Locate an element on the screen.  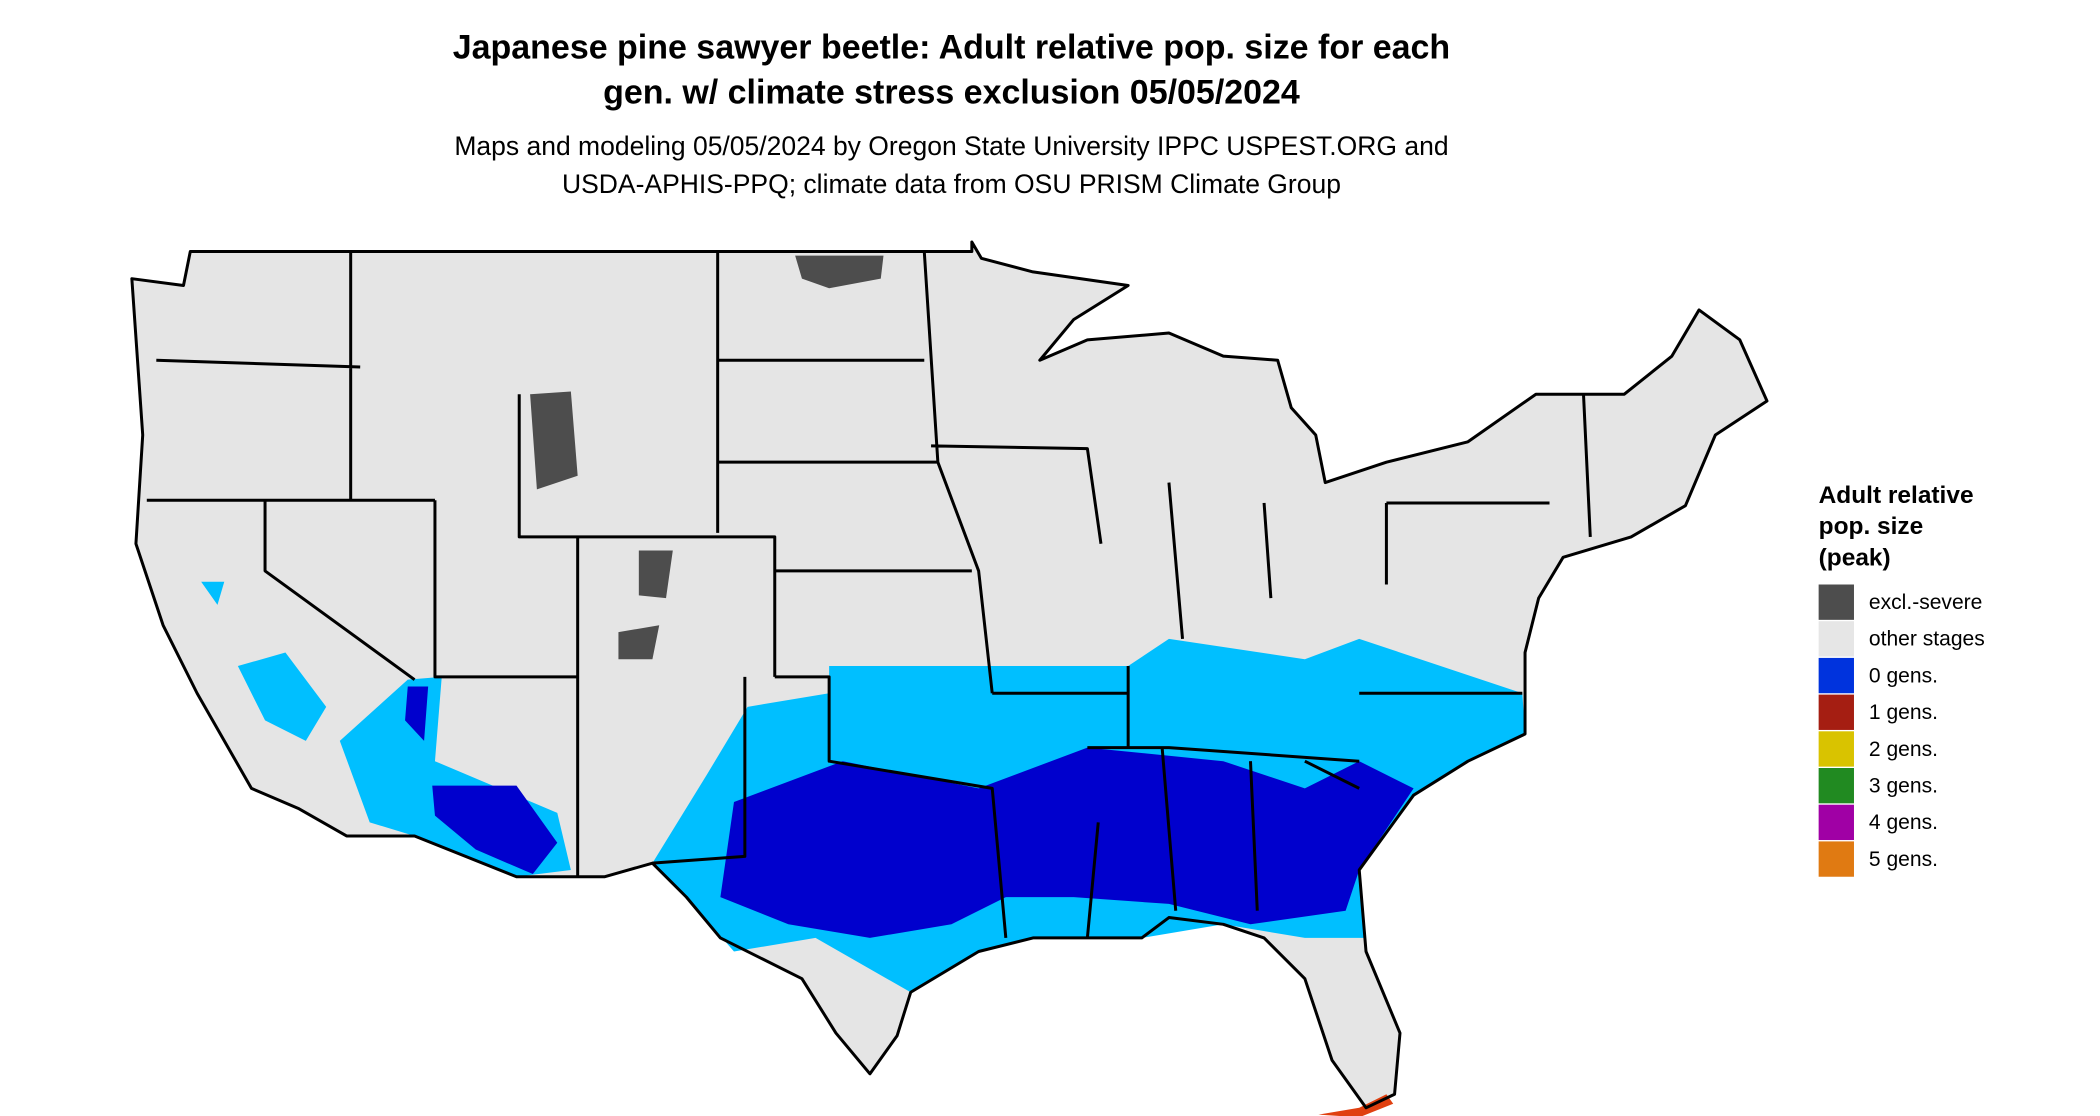
legend-title: pop. size is located at coordinates (1871, 526).